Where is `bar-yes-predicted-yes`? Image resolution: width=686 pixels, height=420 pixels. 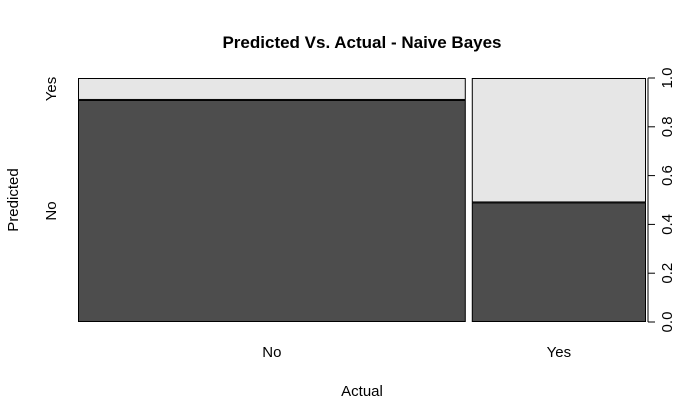 bar-yes-predicted-yes is located at coordinates (558, 140).